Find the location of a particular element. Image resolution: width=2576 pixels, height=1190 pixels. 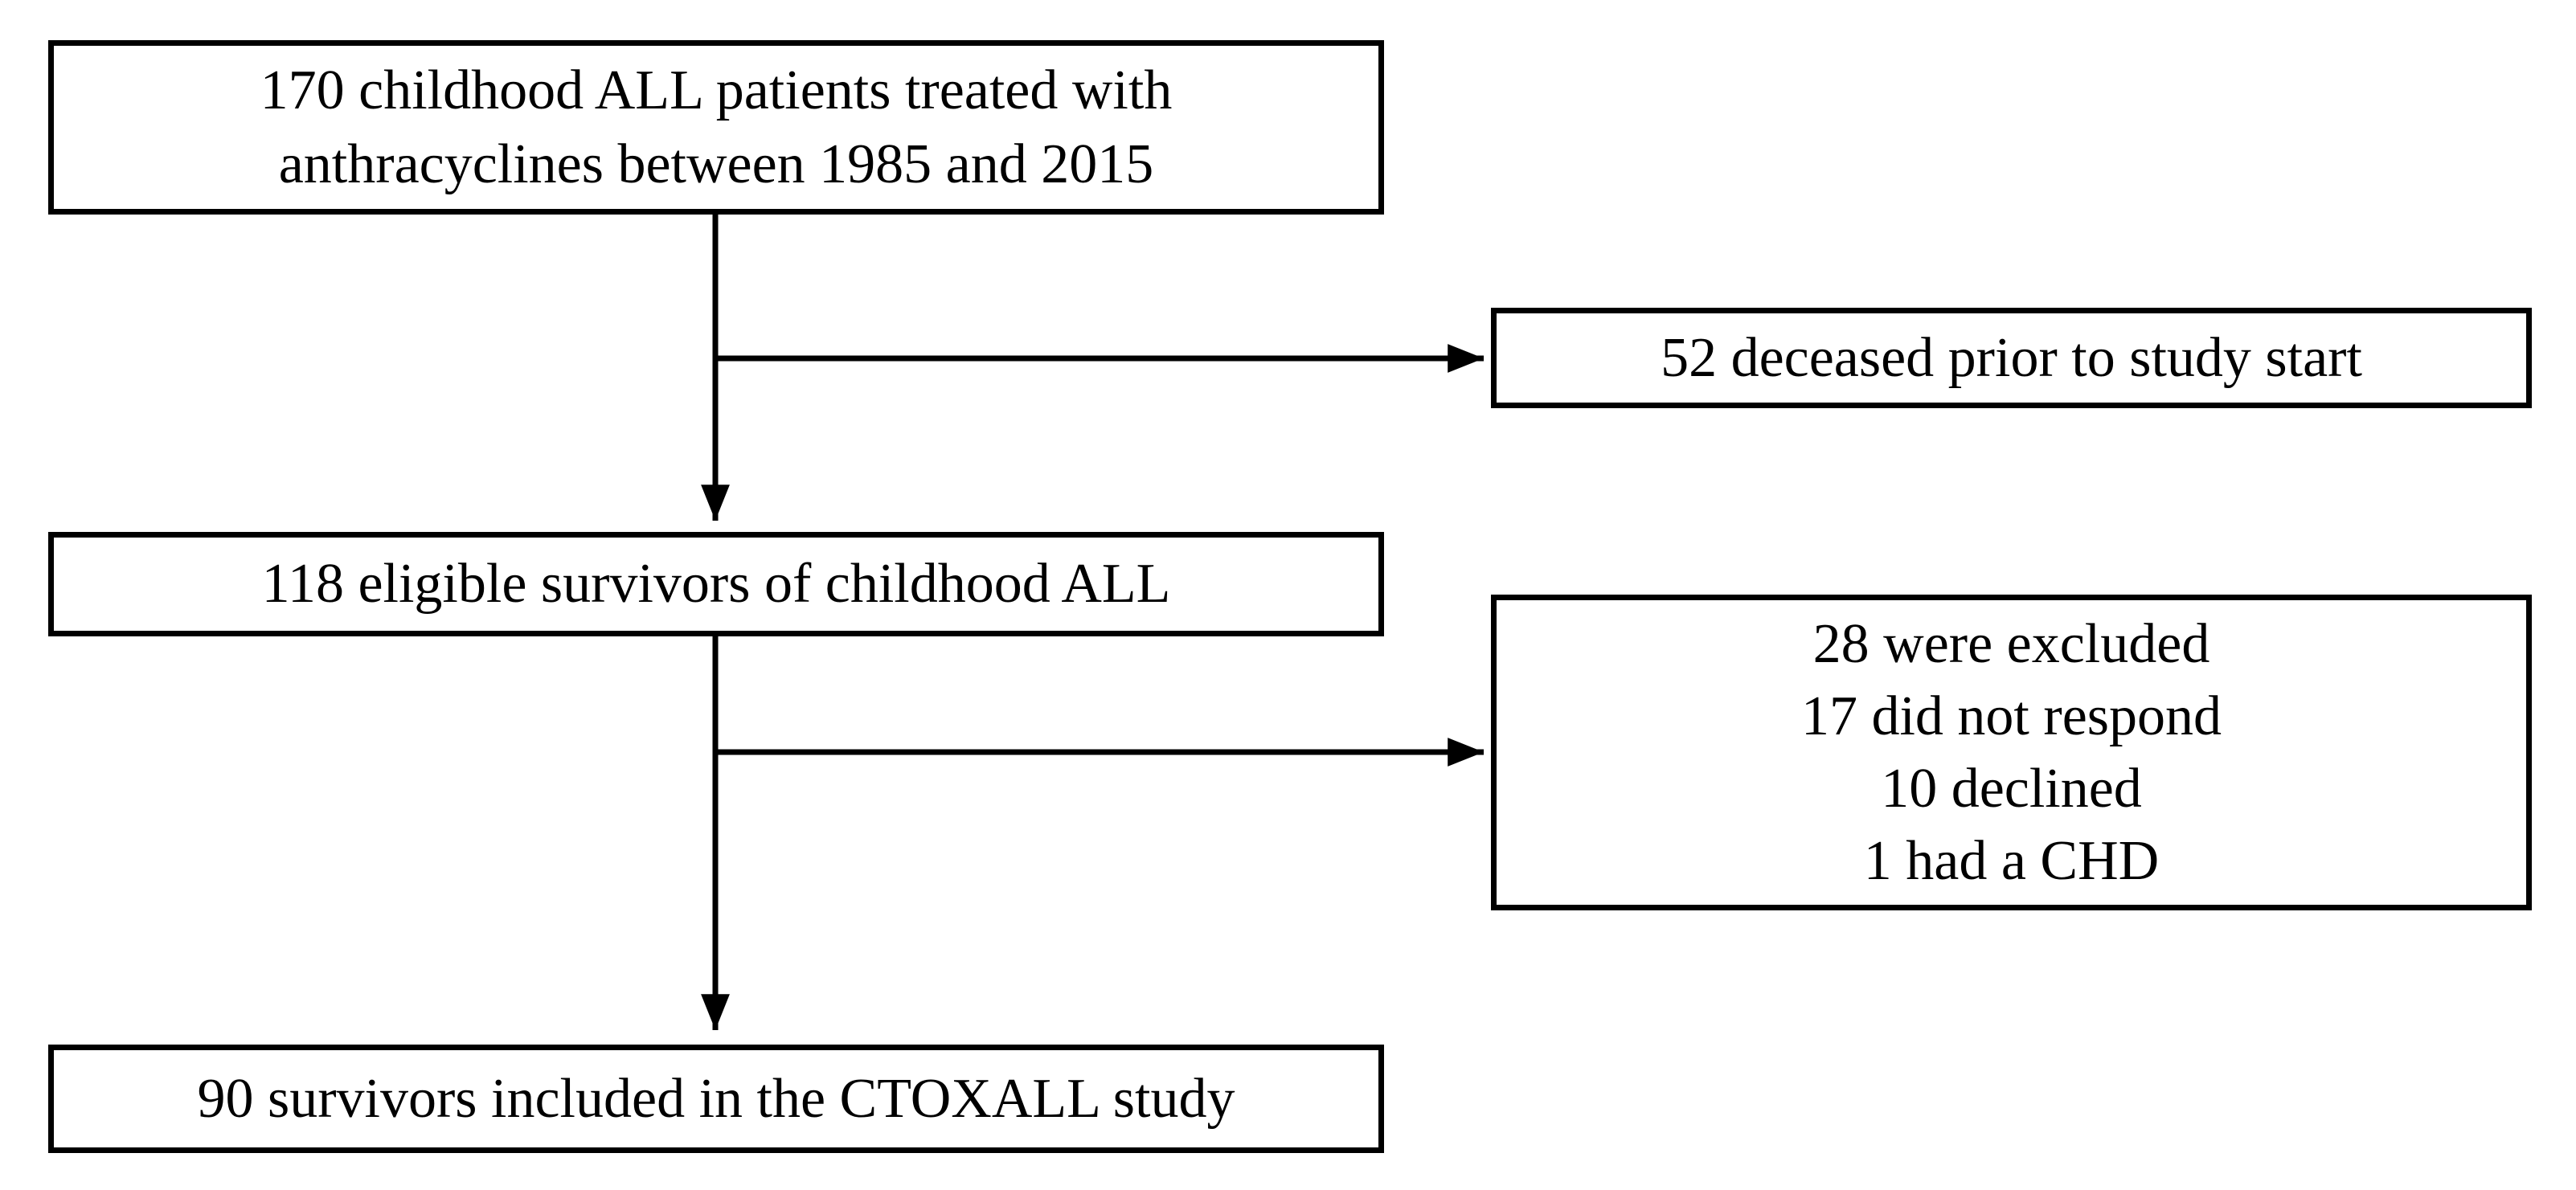

box-deceased-line-1: 52 deceased prior to study start is located at coordinates (2011, 357).